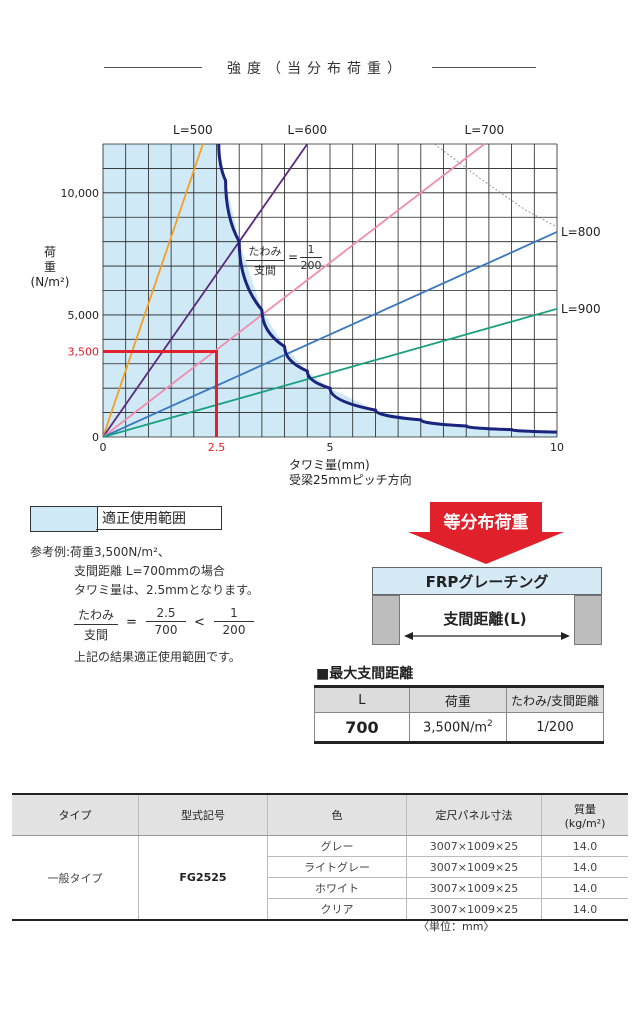 The height and width of the screenshot is (1009, 640). Describe the element at coordinates (84, 352) in the screenshot. I see `y-tick-label: 3,500` at that location.